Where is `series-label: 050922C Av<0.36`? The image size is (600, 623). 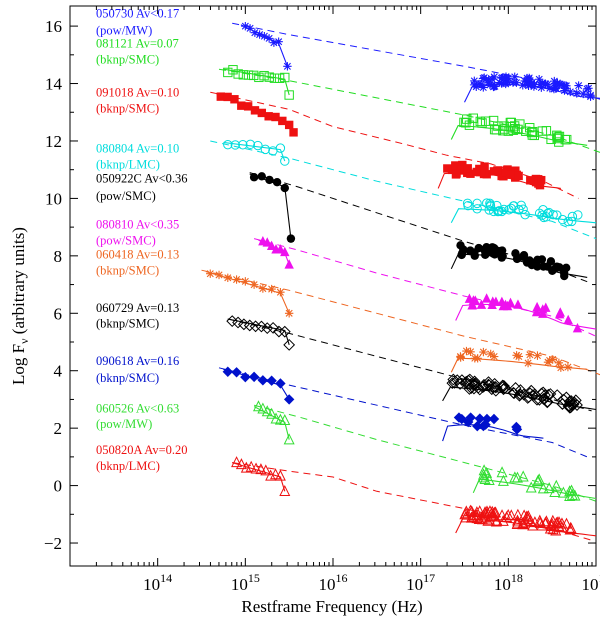 series-label: 050922C Av<0.36 is located at coordinates (142, 179).